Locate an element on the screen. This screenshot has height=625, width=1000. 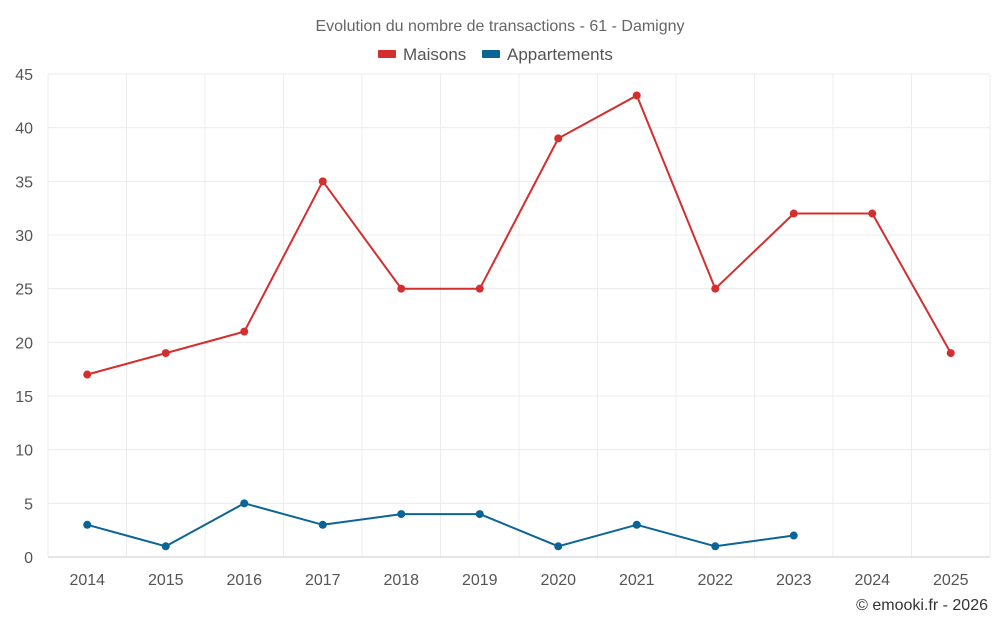
y-tick-label: 40 is located at coordinates (24, 129).